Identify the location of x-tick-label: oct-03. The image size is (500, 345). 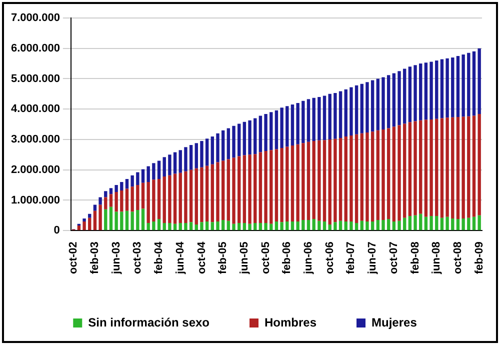
(138, 258).